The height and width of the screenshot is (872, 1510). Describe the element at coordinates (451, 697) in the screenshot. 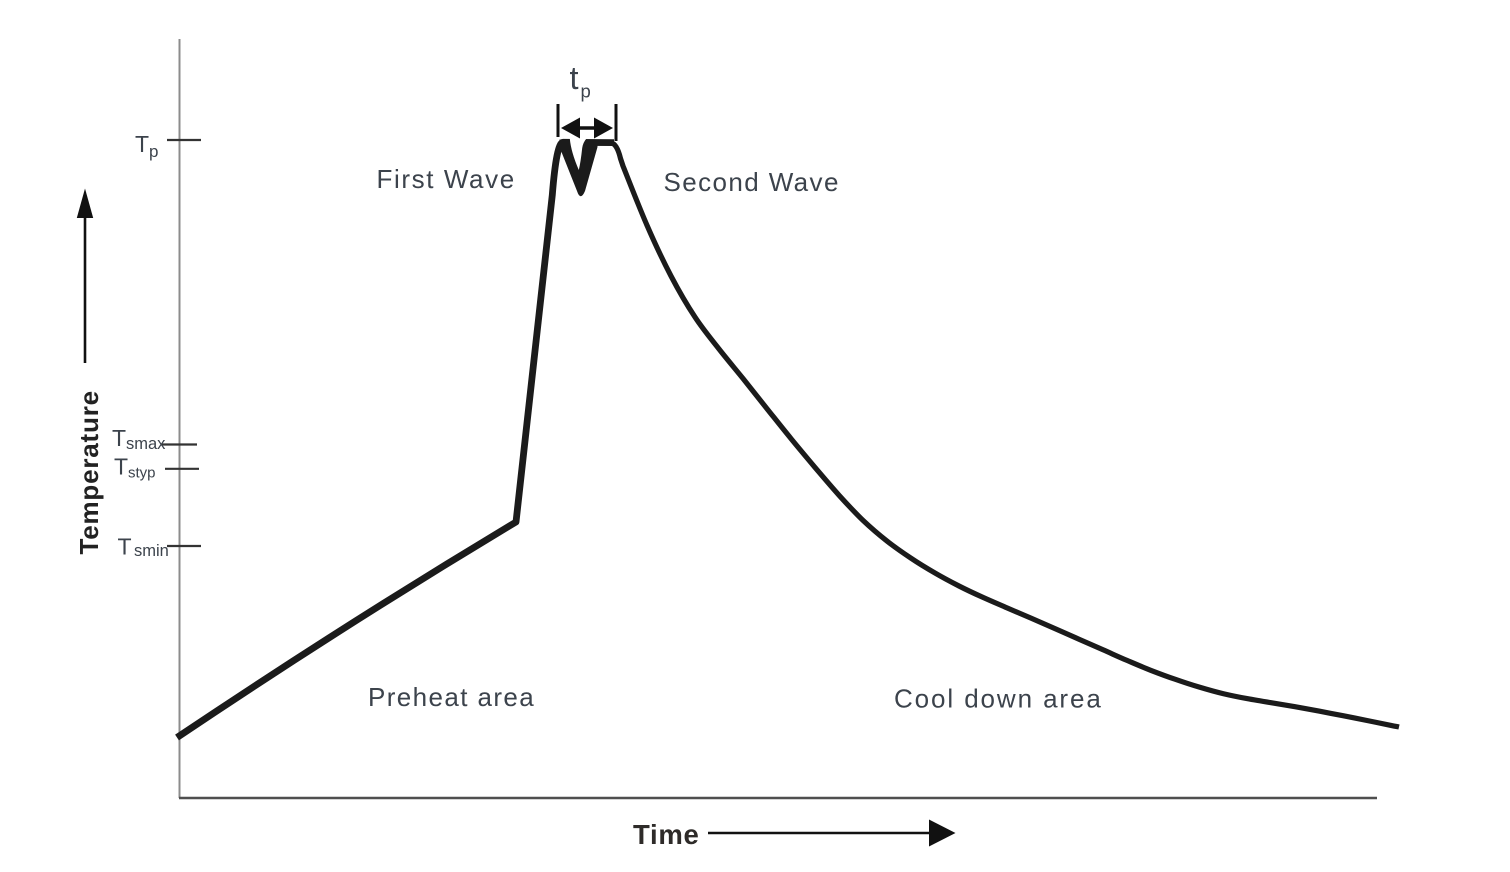

I see `svg-text: Preheat area` at that location.